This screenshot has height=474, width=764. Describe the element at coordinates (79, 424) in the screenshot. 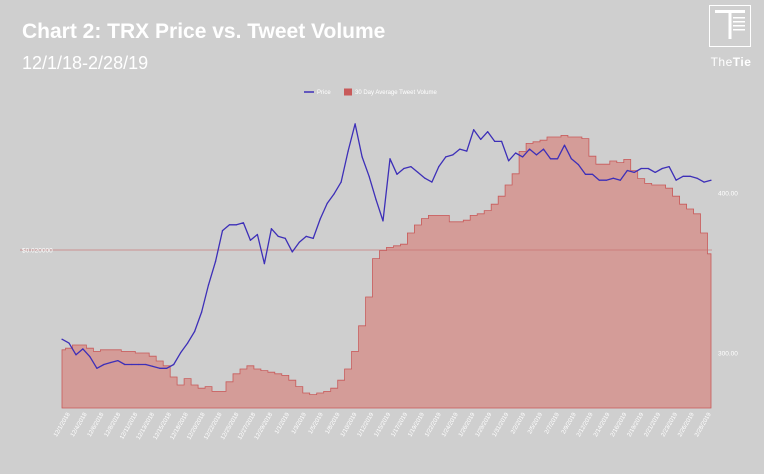

I see `x-tick-label: 12/4/2018` at that location.